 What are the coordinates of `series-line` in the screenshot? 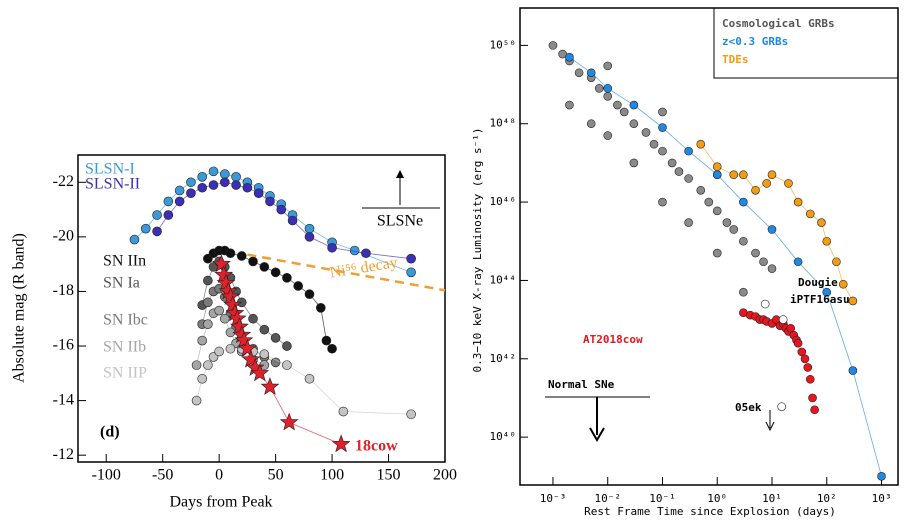 It's located at (273, 221).